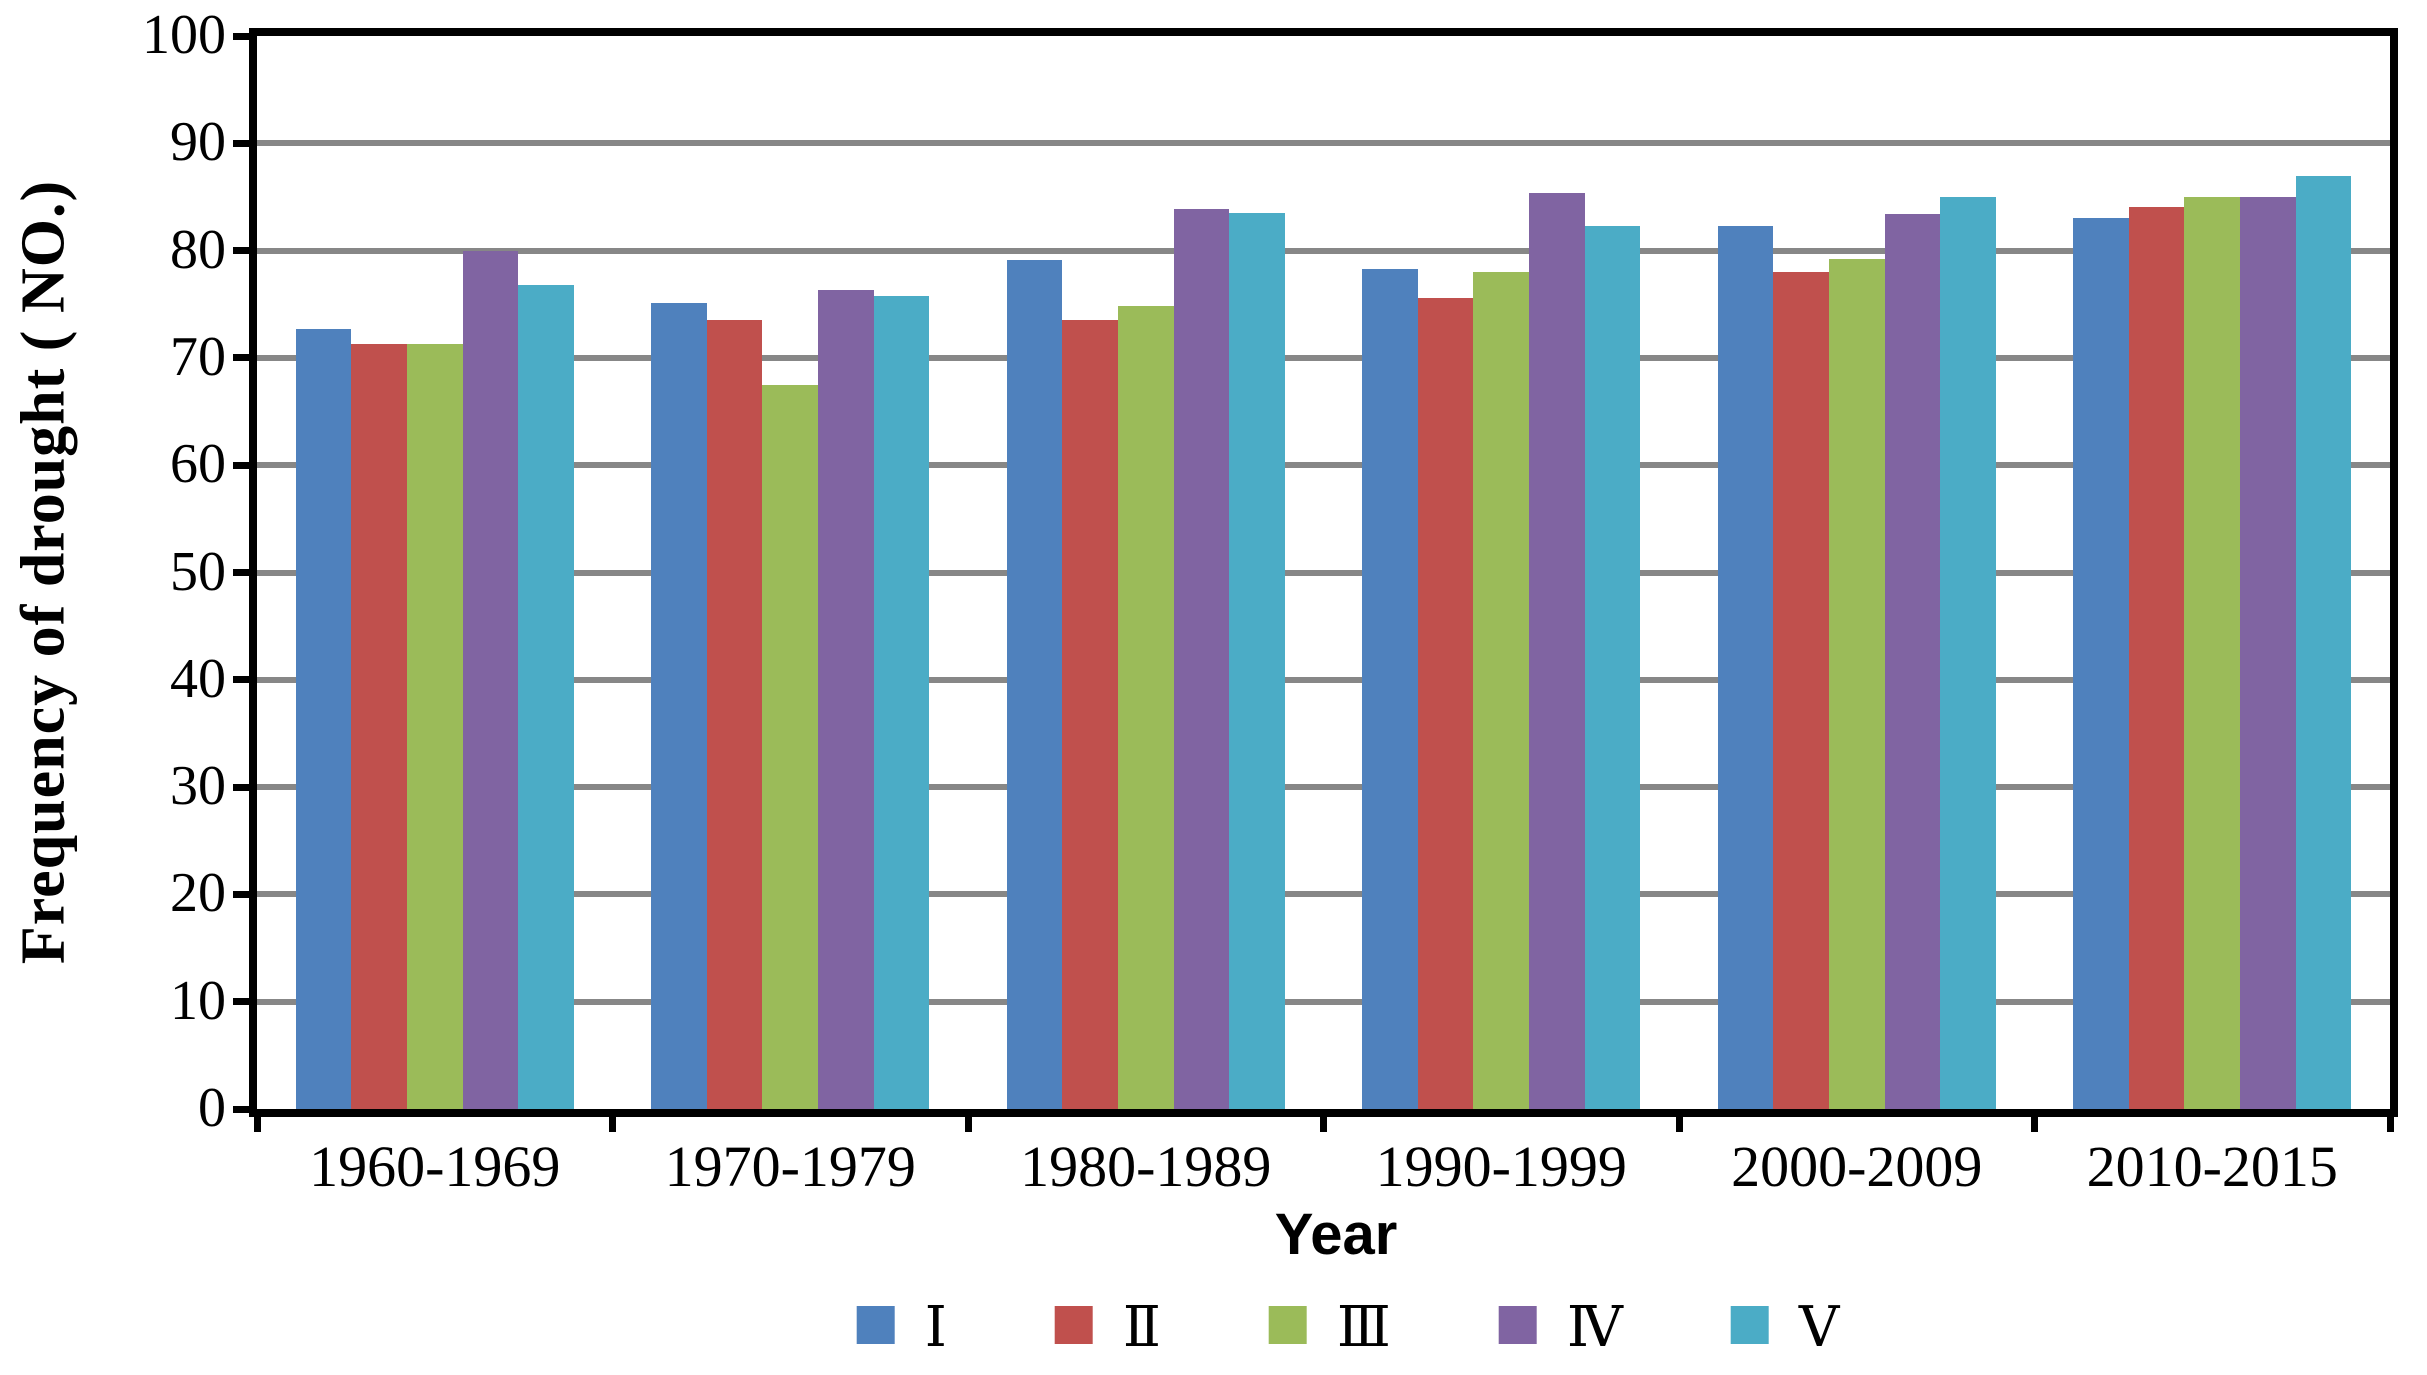 This screenshot has width=2427, height=1375. What do you see at coordinates (212, 1107) in the screenshot?
I see `y-tick-label-0: 0` at bounding box center [212, 1107].